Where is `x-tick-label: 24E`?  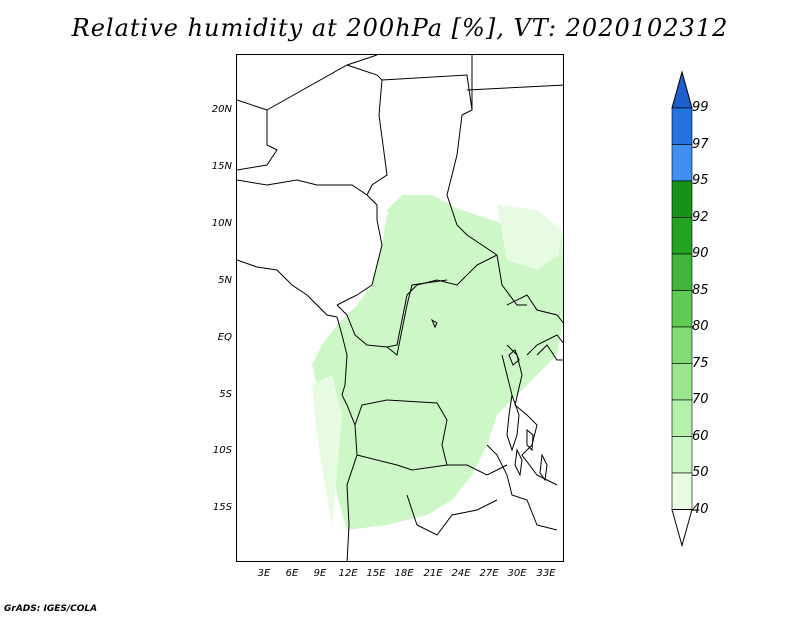
x-tick-label: 24E is located at coordinates (461, 573).